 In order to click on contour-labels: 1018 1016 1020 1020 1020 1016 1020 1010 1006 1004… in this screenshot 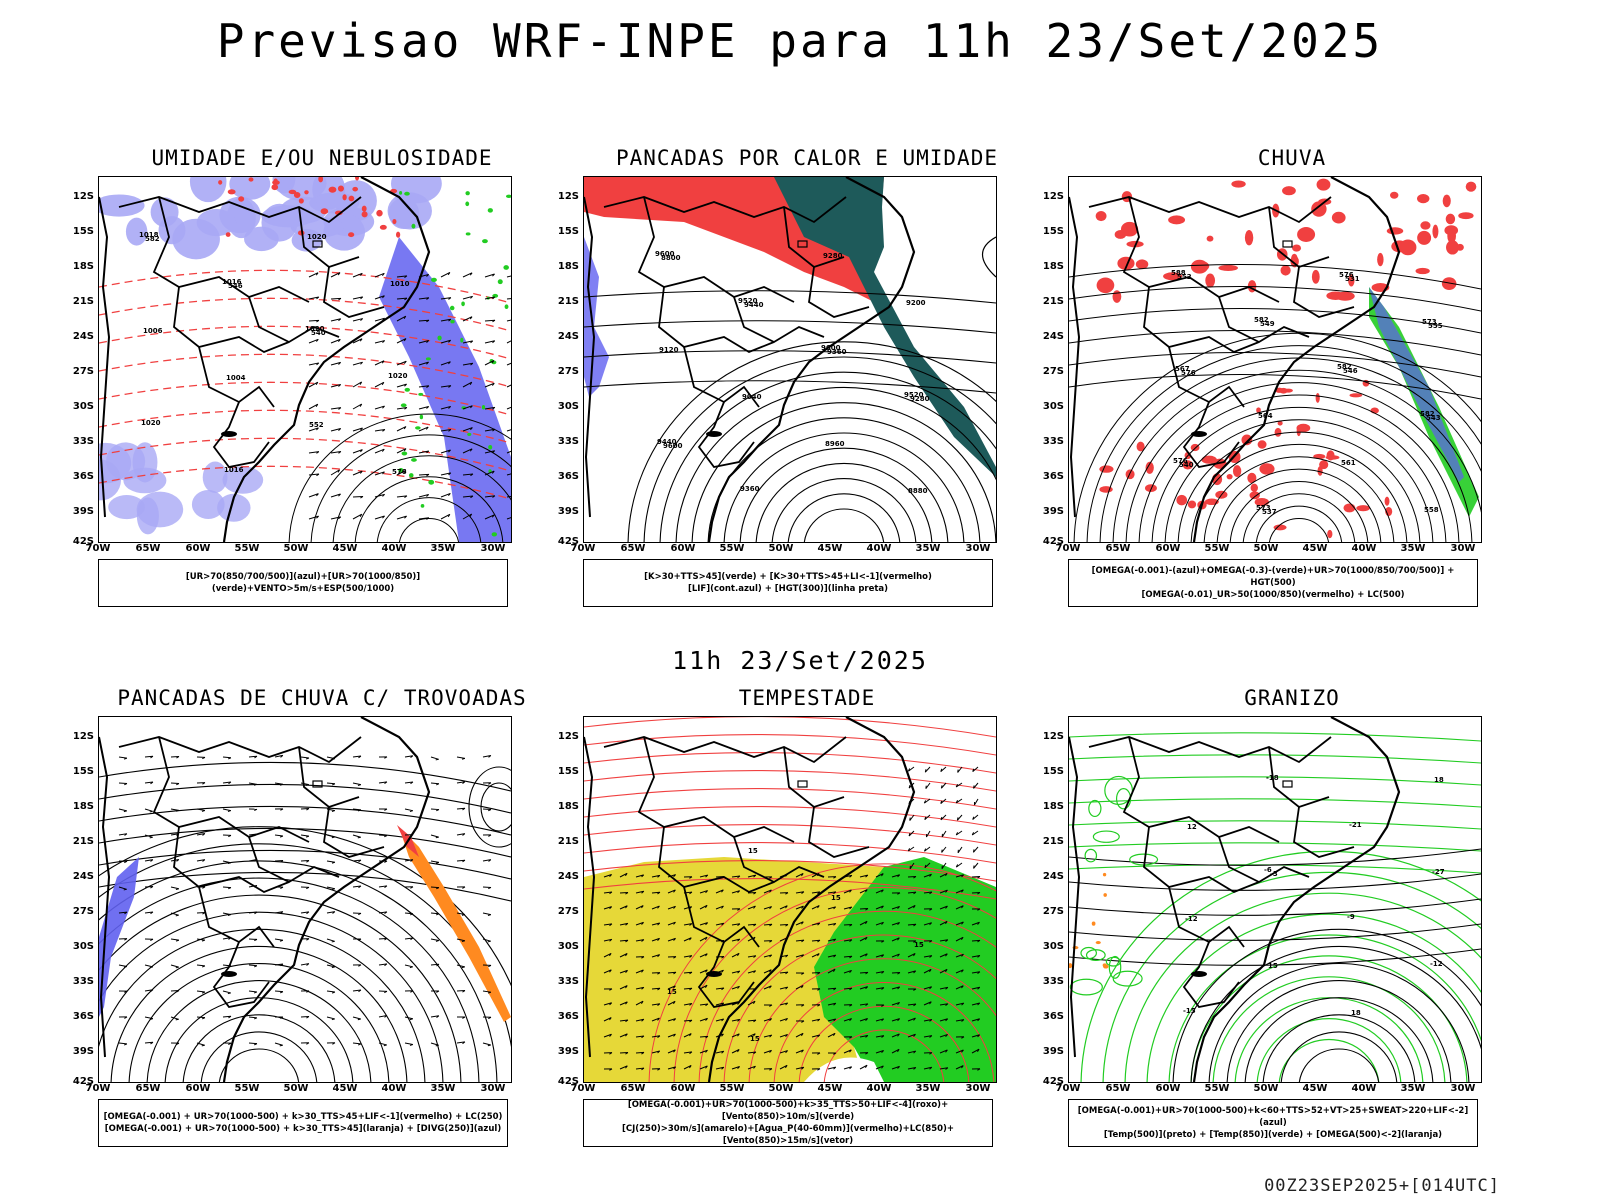, I will do `click(274, 353)`.